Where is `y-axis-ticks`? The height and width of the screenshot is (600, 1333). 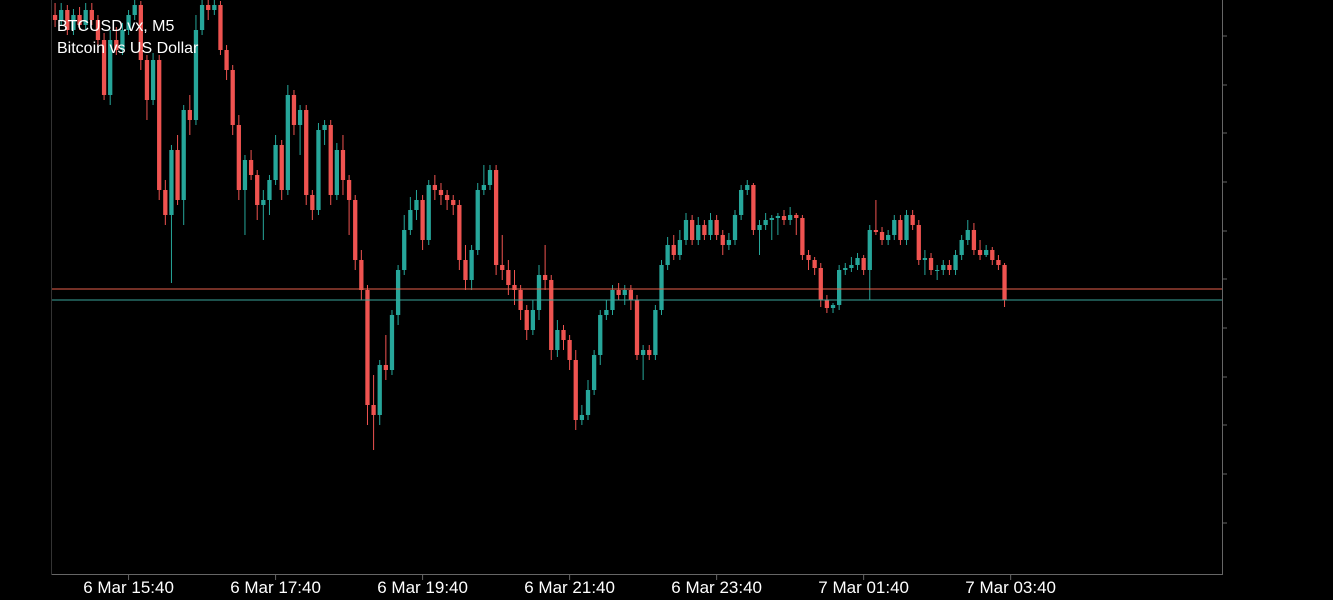
y-axis-ticks is located at coordinates (1224, 279).